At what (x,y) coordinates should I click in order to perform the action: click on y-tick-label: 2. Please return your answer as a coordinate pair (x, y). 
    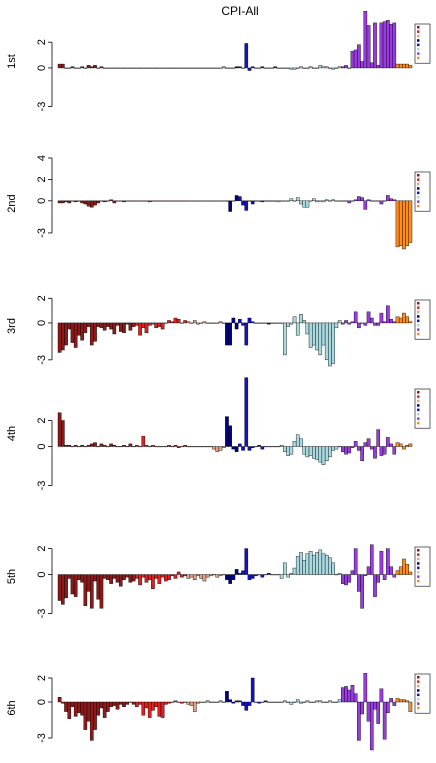
    Looking at the image, I should click on (42, 420).